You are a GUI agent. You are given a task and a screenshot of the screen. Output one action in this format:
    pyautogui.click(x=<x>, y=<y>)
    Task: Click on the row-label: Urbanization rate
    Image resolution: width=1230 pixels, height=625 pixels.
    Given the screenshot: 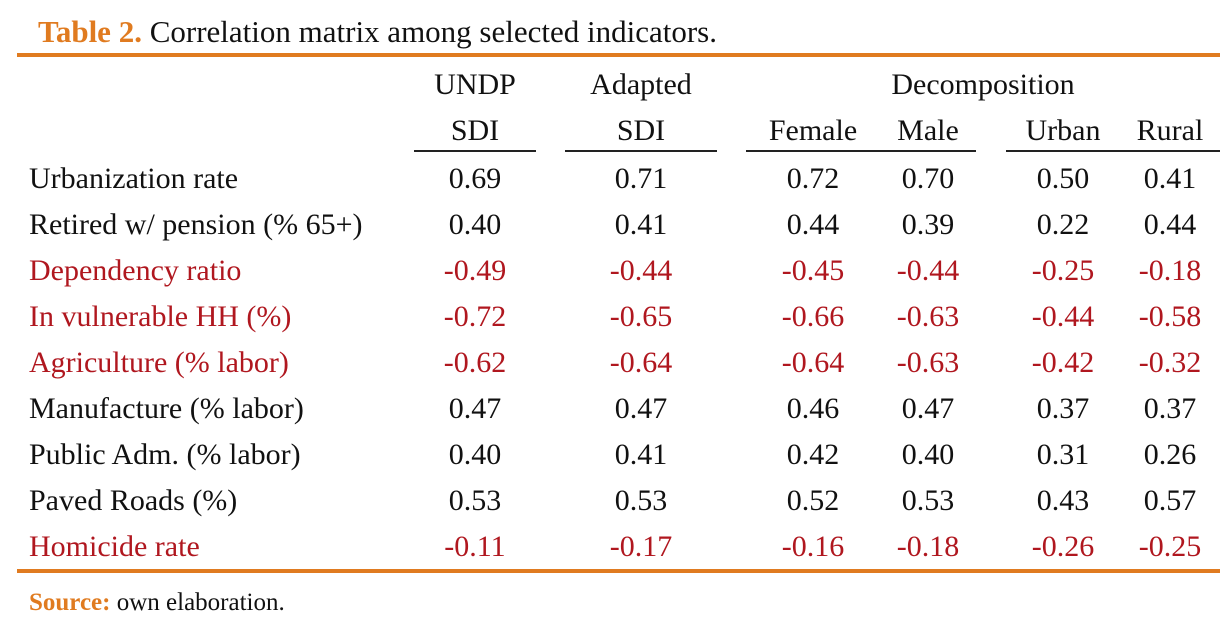 What is the action you would take?
    pyautogui.click(x=134, y=178)
    